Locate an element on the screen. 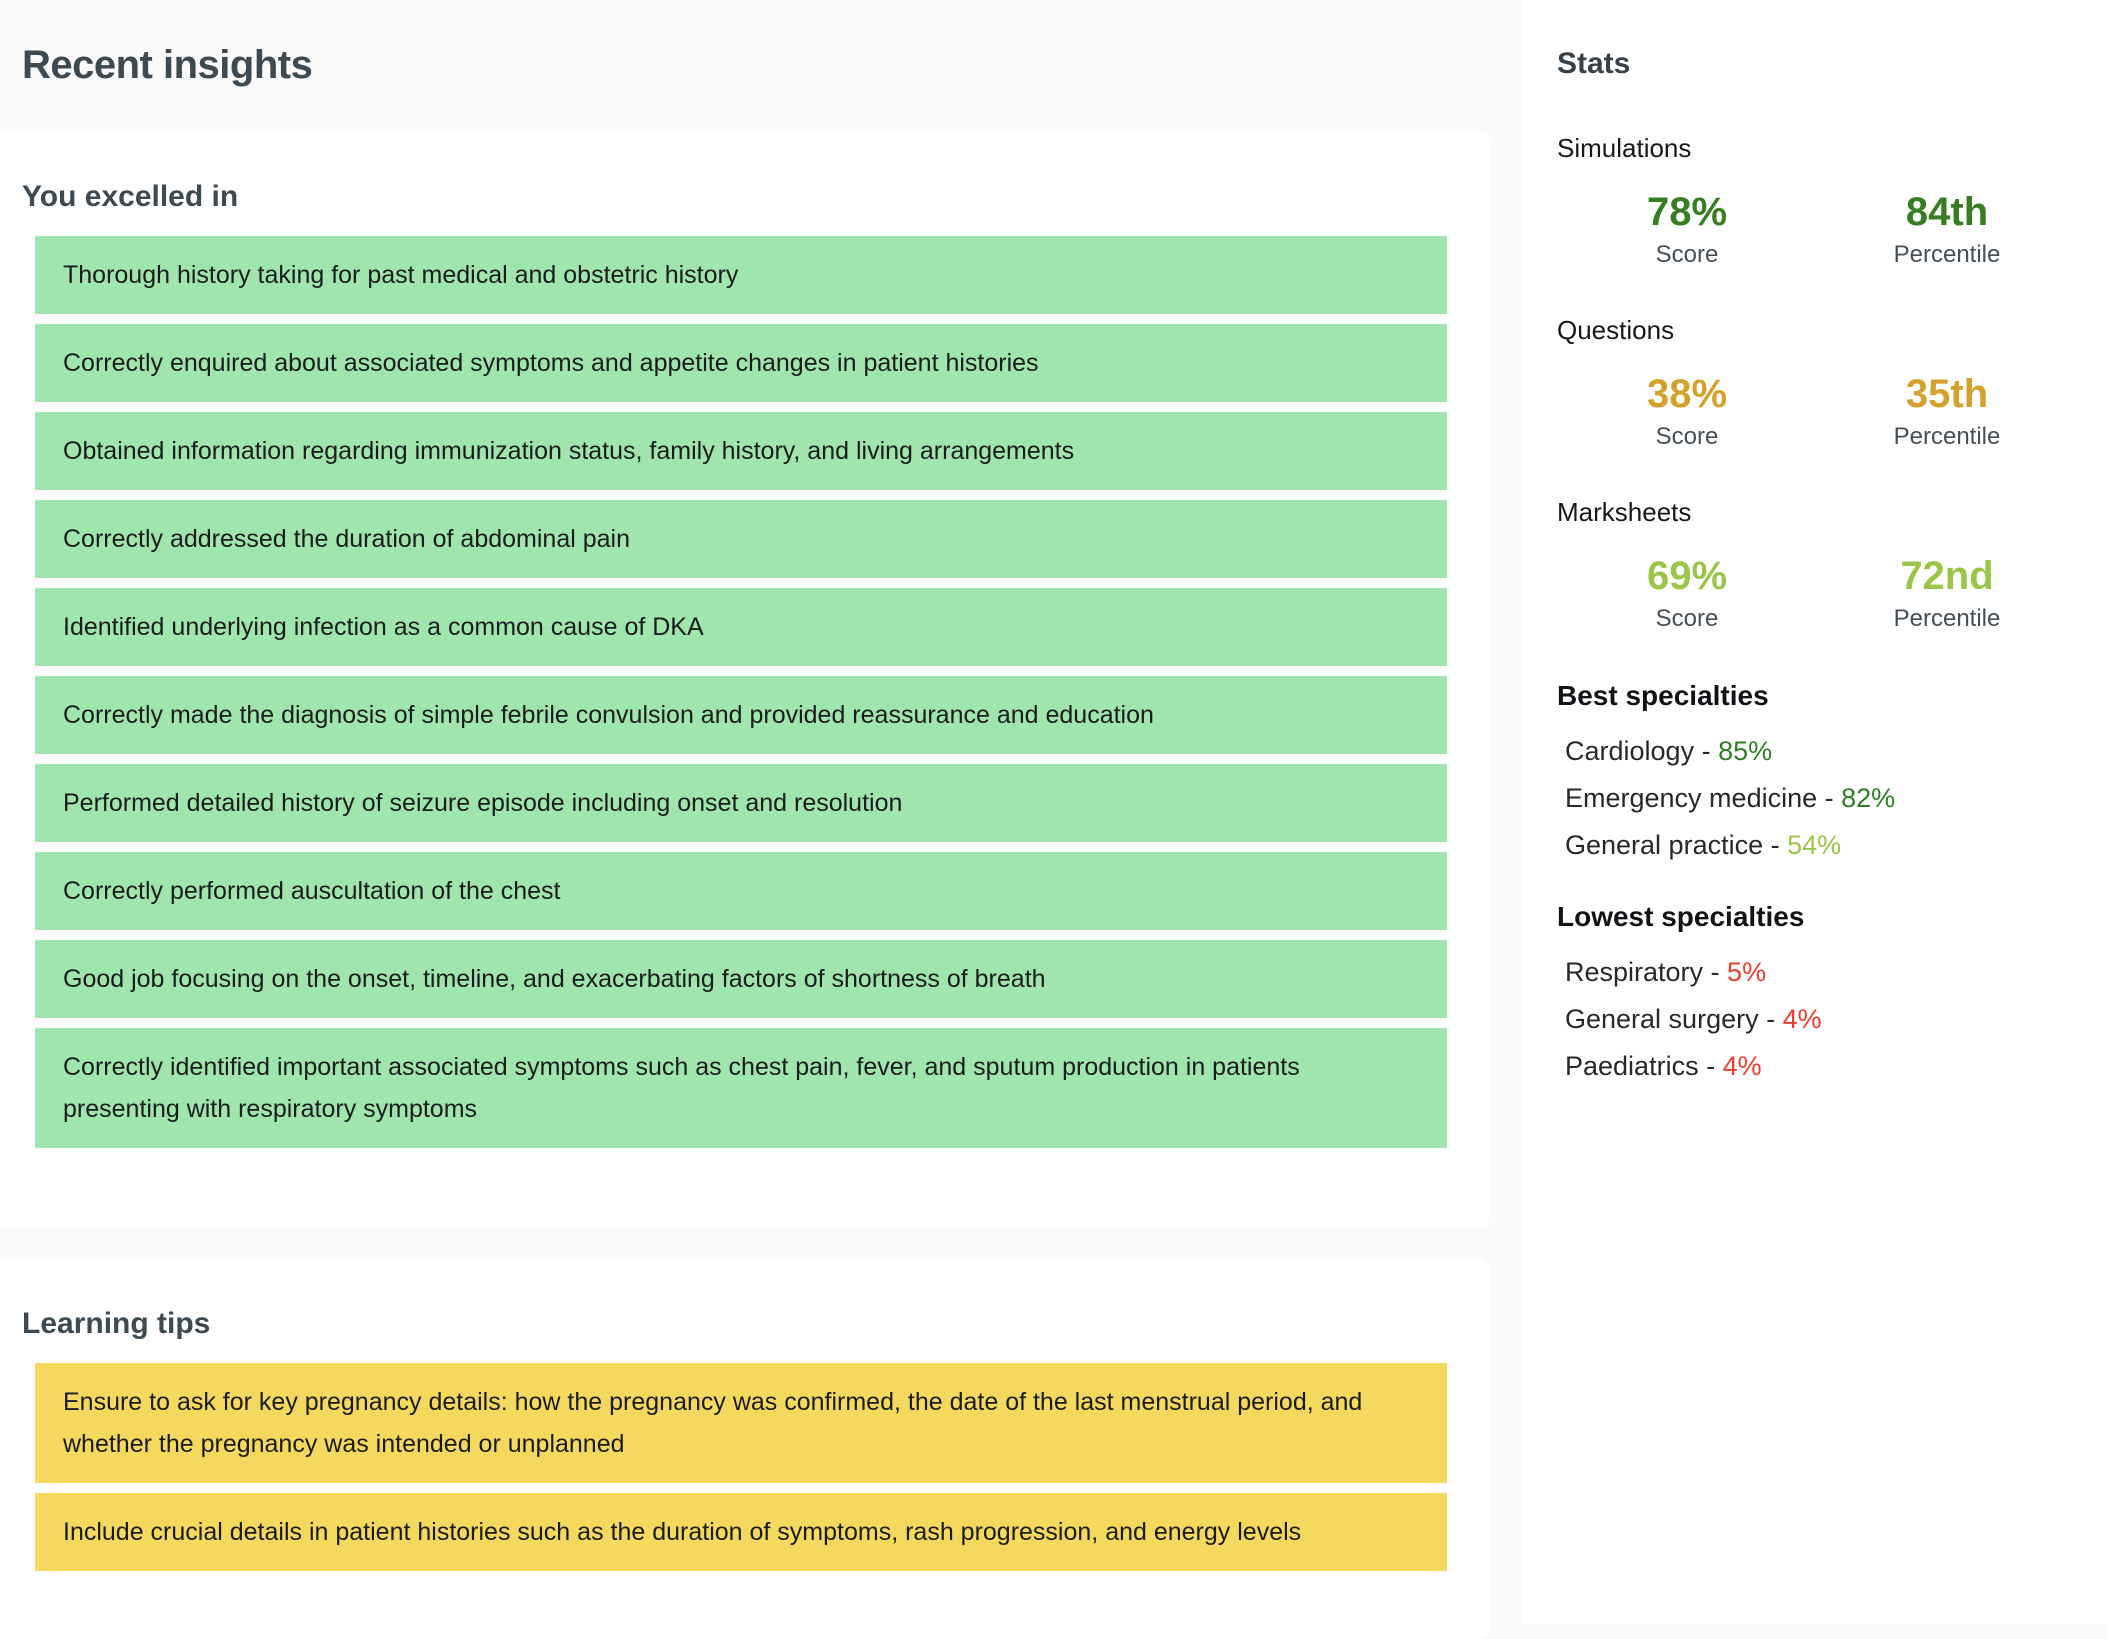  specialty-value: 54% is located at coordinates (1814, 845).